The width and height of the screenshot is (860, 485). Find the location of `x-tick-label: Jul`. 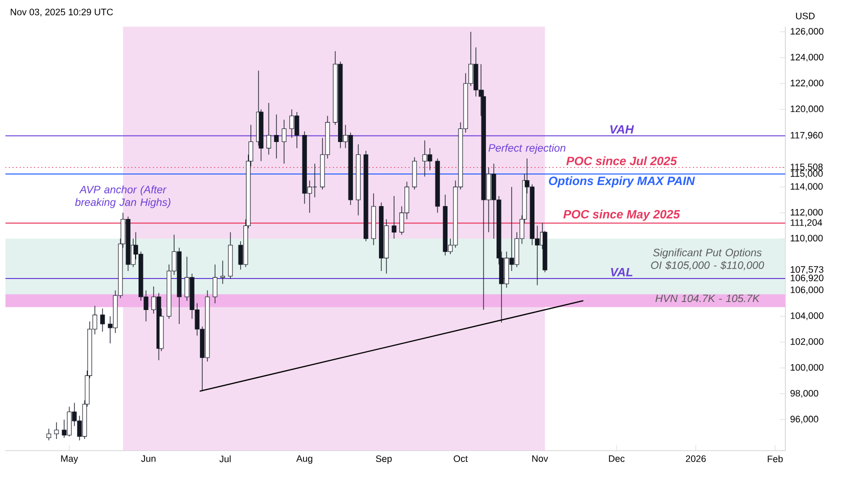

x-tick-label: Jul is located at coordinates (225, 458).